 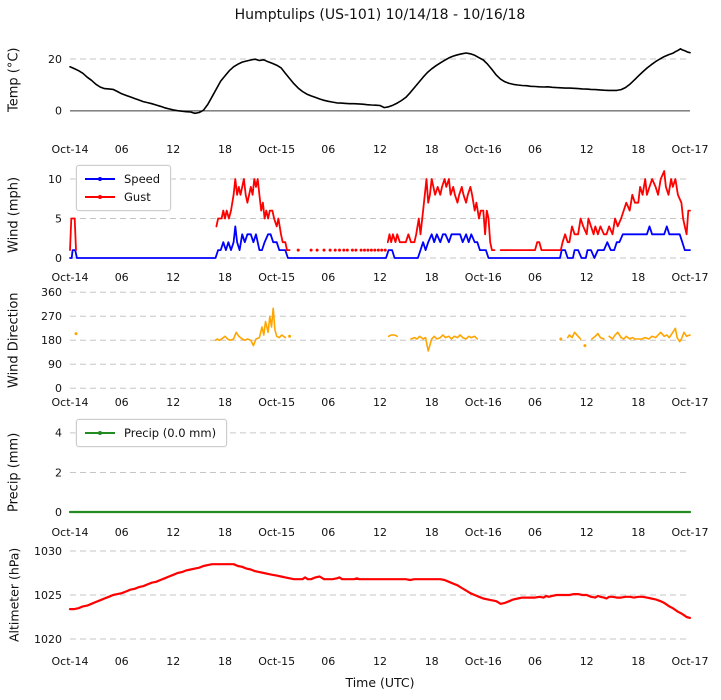 I want to click on chart-title: Humptulips (US-101) 10/14/18 - 10/16/18, so click(x=380, y=15).